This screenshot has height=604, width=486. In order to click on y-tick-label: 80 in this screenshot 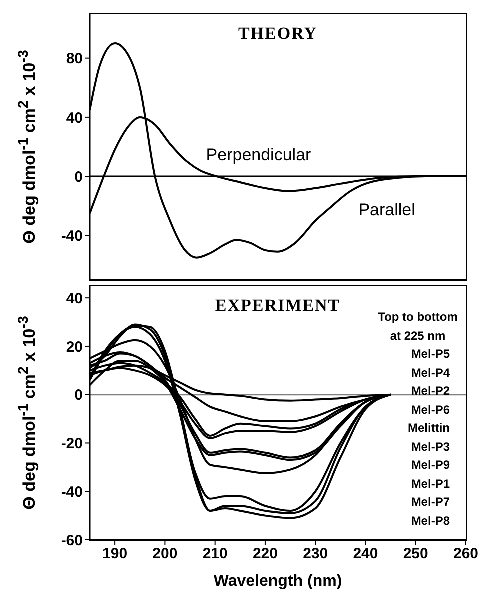, I will do `click(74, 59)`.